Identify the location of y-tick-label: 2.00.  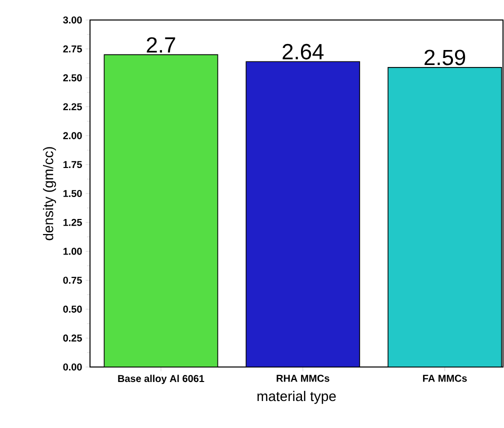
(72, 136).